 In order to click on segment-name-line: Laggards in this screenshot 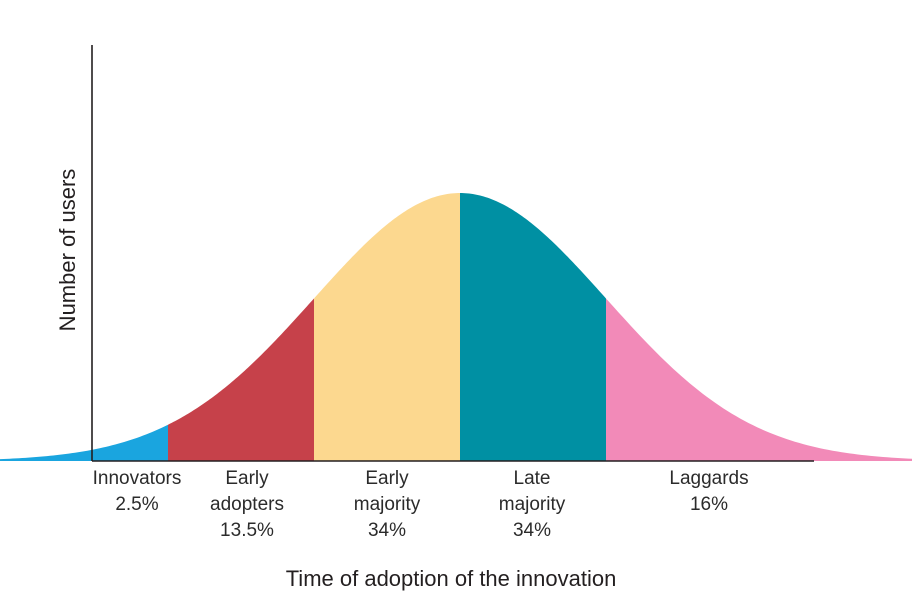, I will do `click(709, 478)`.